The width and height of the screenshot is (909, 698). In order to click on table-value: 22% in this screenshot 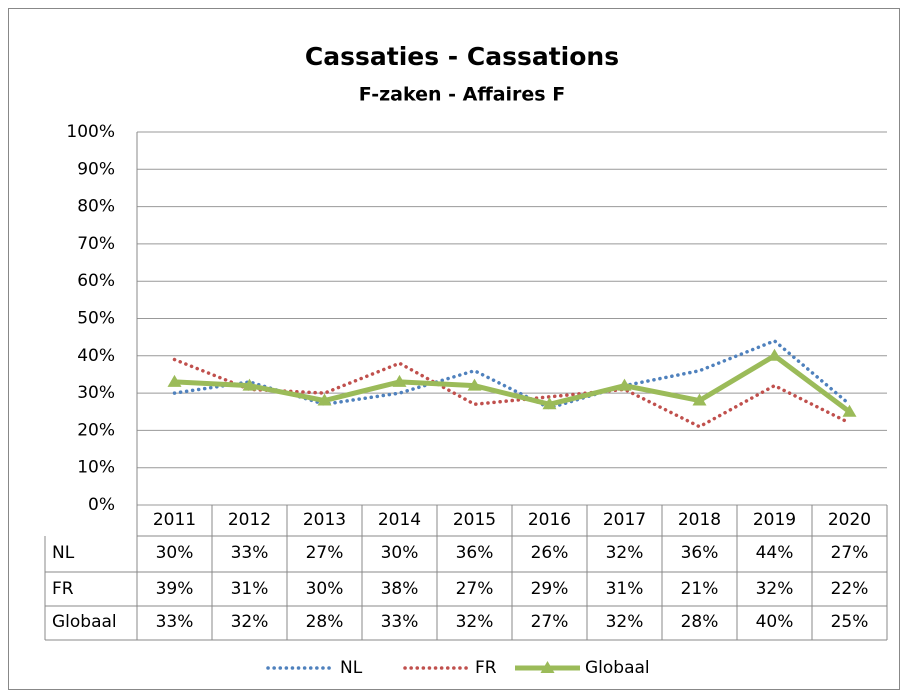, I will do `click(850, 589)`.